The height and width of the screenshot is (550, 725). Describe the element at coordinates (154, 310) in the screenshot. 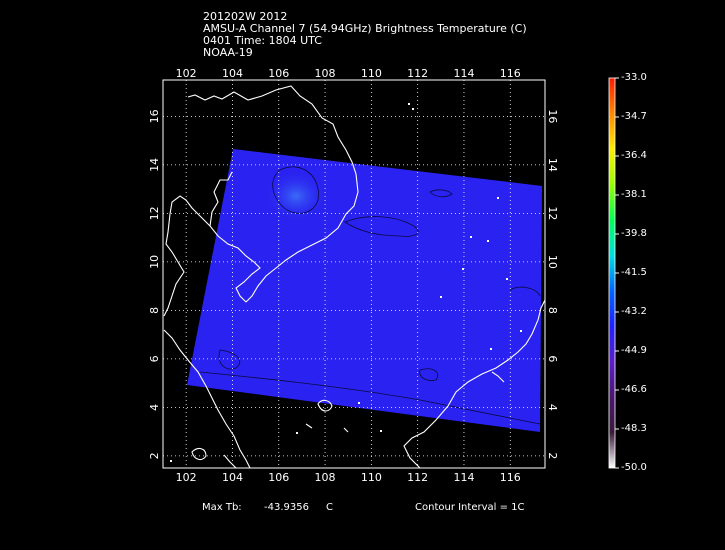

I see `lat-tick-left-8: 8` at that location.